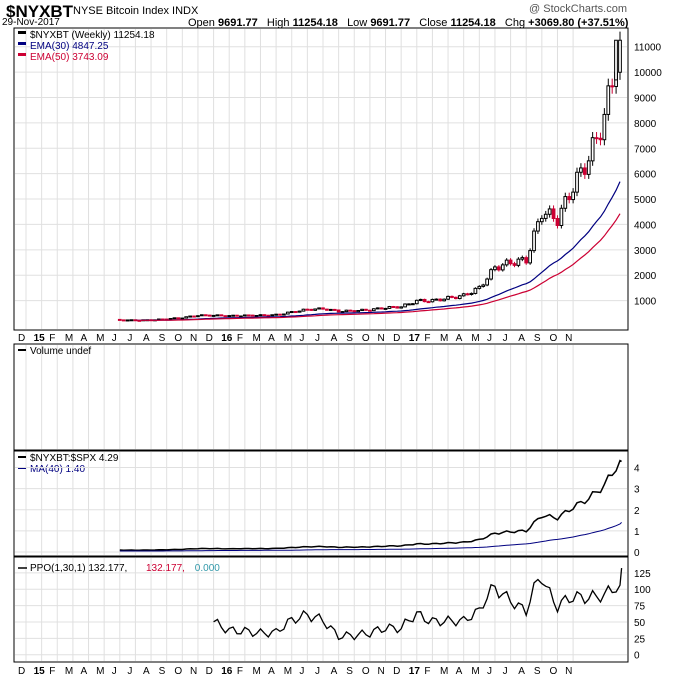 The height and width of the screenshot is (680, 680). I want to click on legend-entry: 132.177,, so click(165, 568).